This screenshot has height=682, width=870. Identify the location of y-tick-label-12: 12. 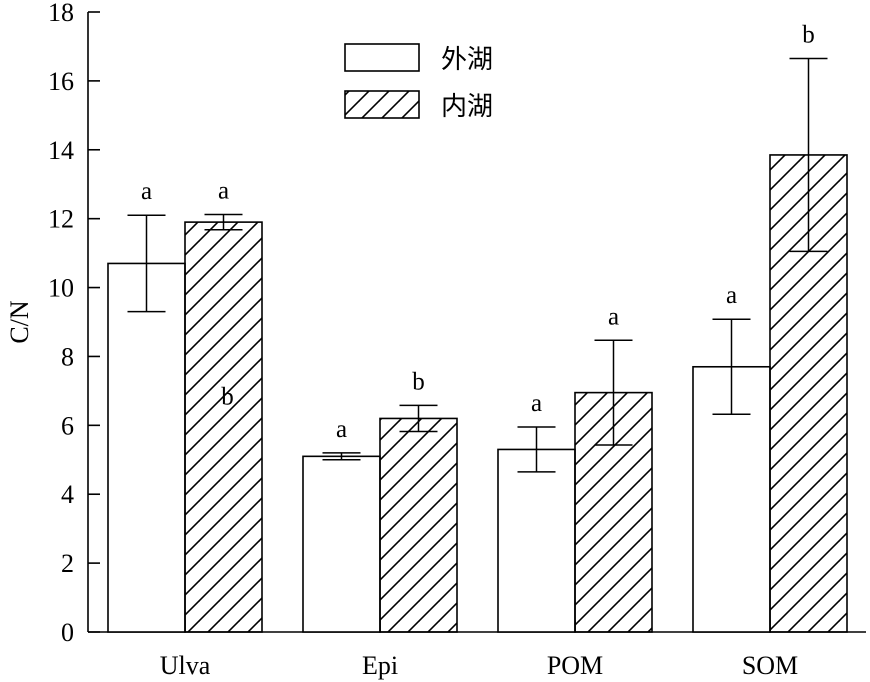
(61, 219).